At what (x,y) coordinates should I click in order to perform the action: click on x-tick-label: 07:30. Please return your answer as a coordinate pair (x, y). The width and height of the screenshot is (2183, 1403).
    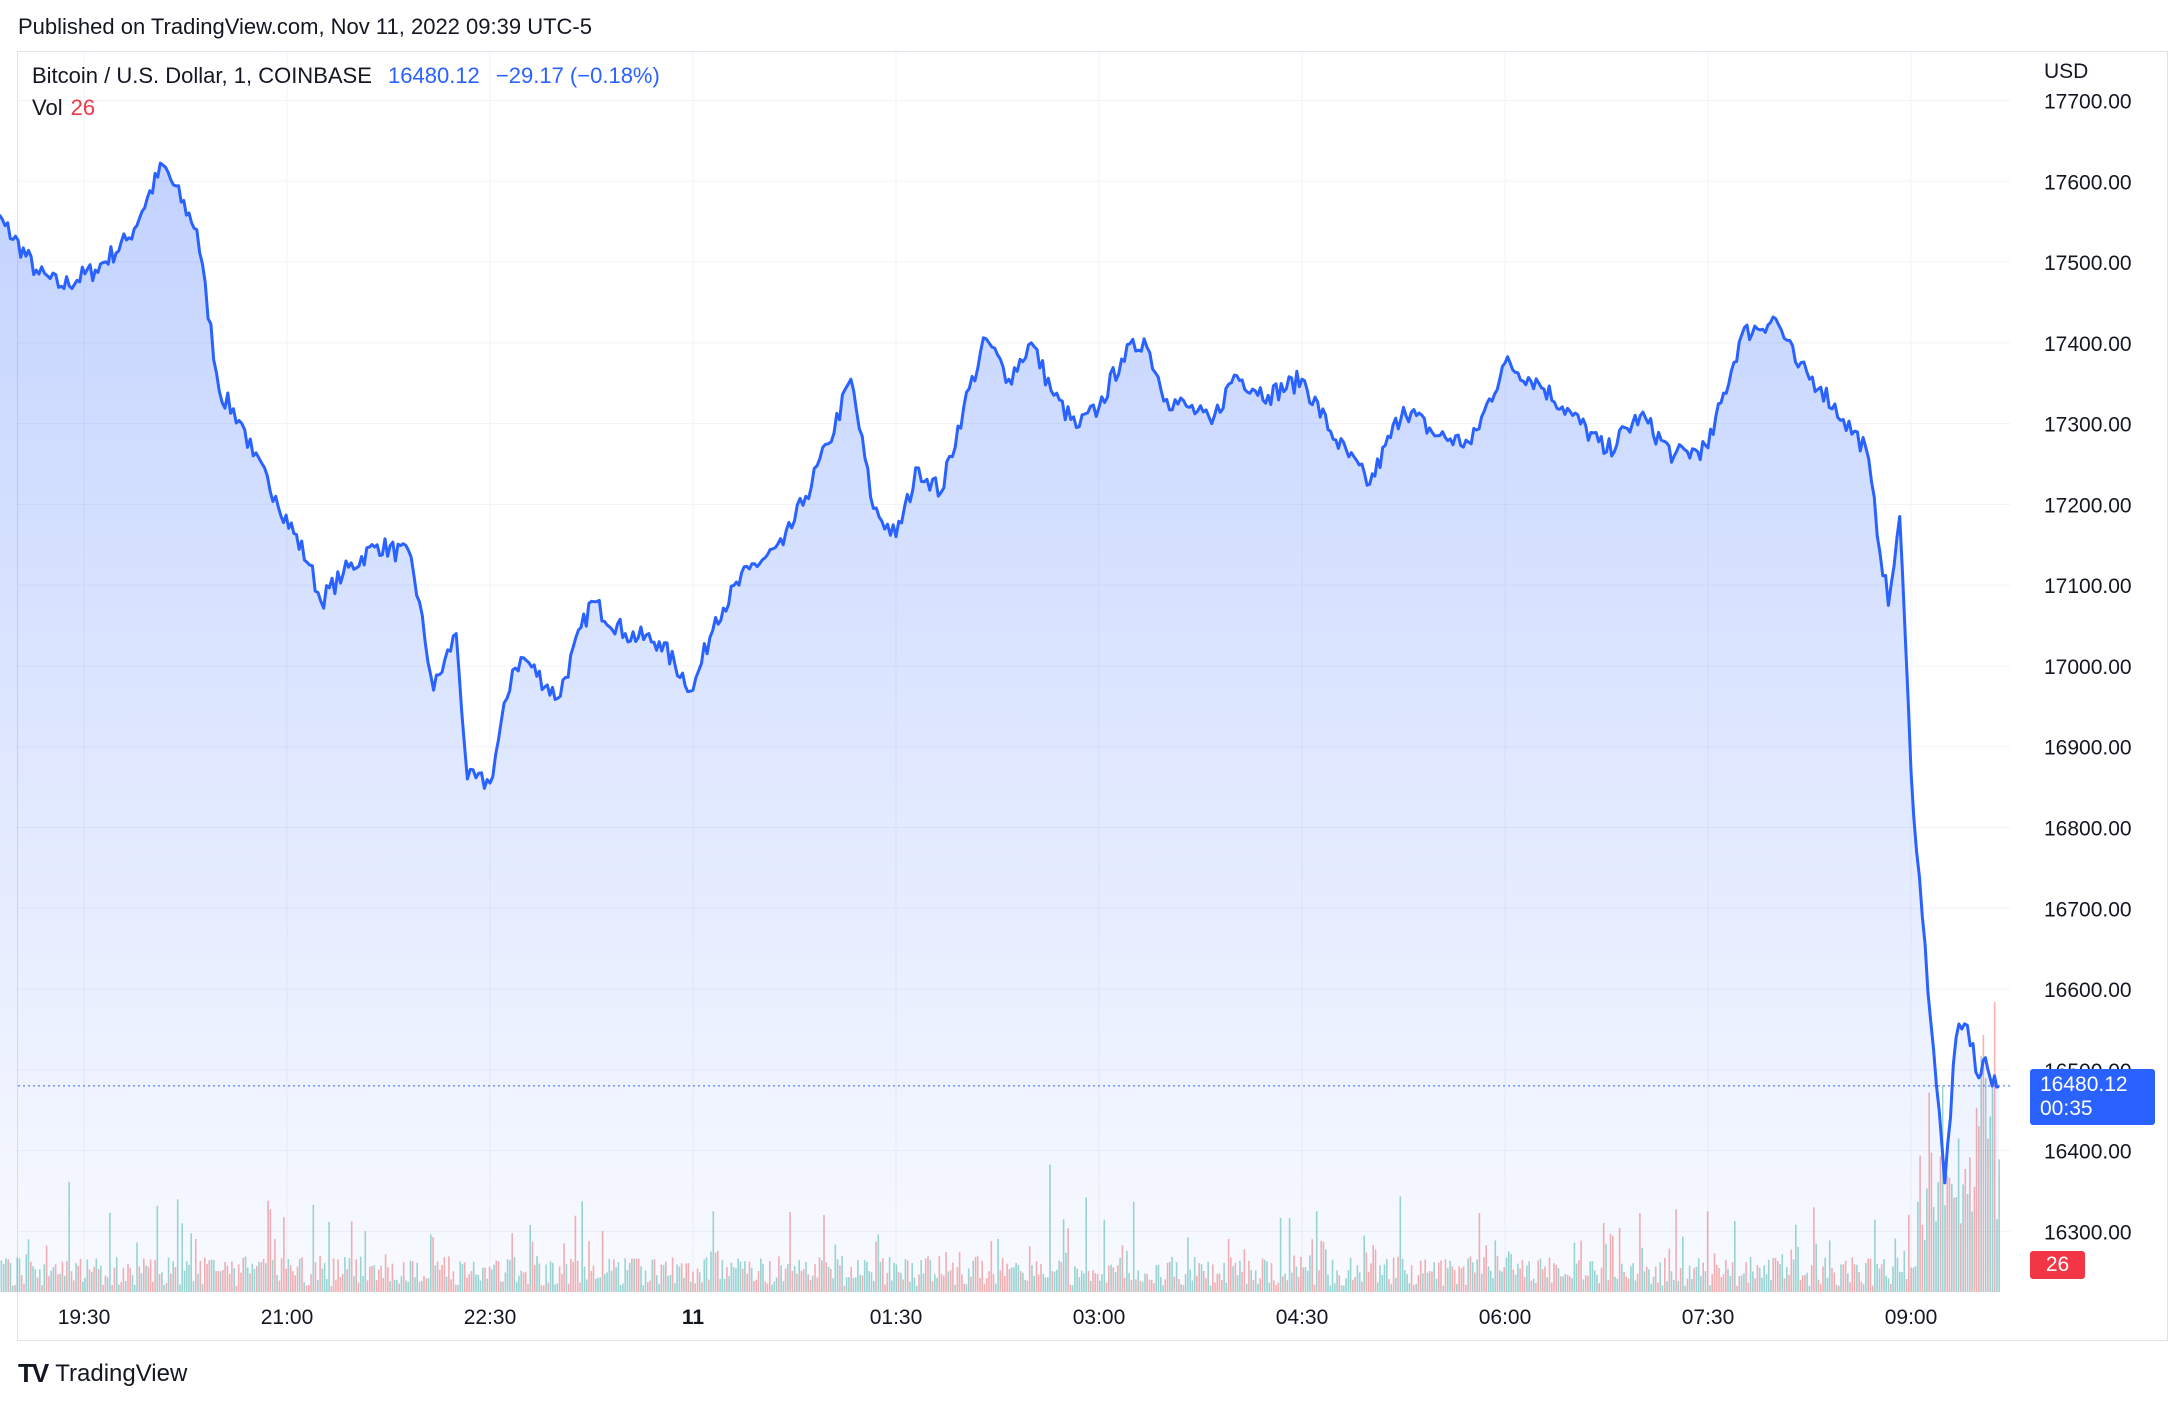
    Looking at the image, I should click on (1708, 1317).